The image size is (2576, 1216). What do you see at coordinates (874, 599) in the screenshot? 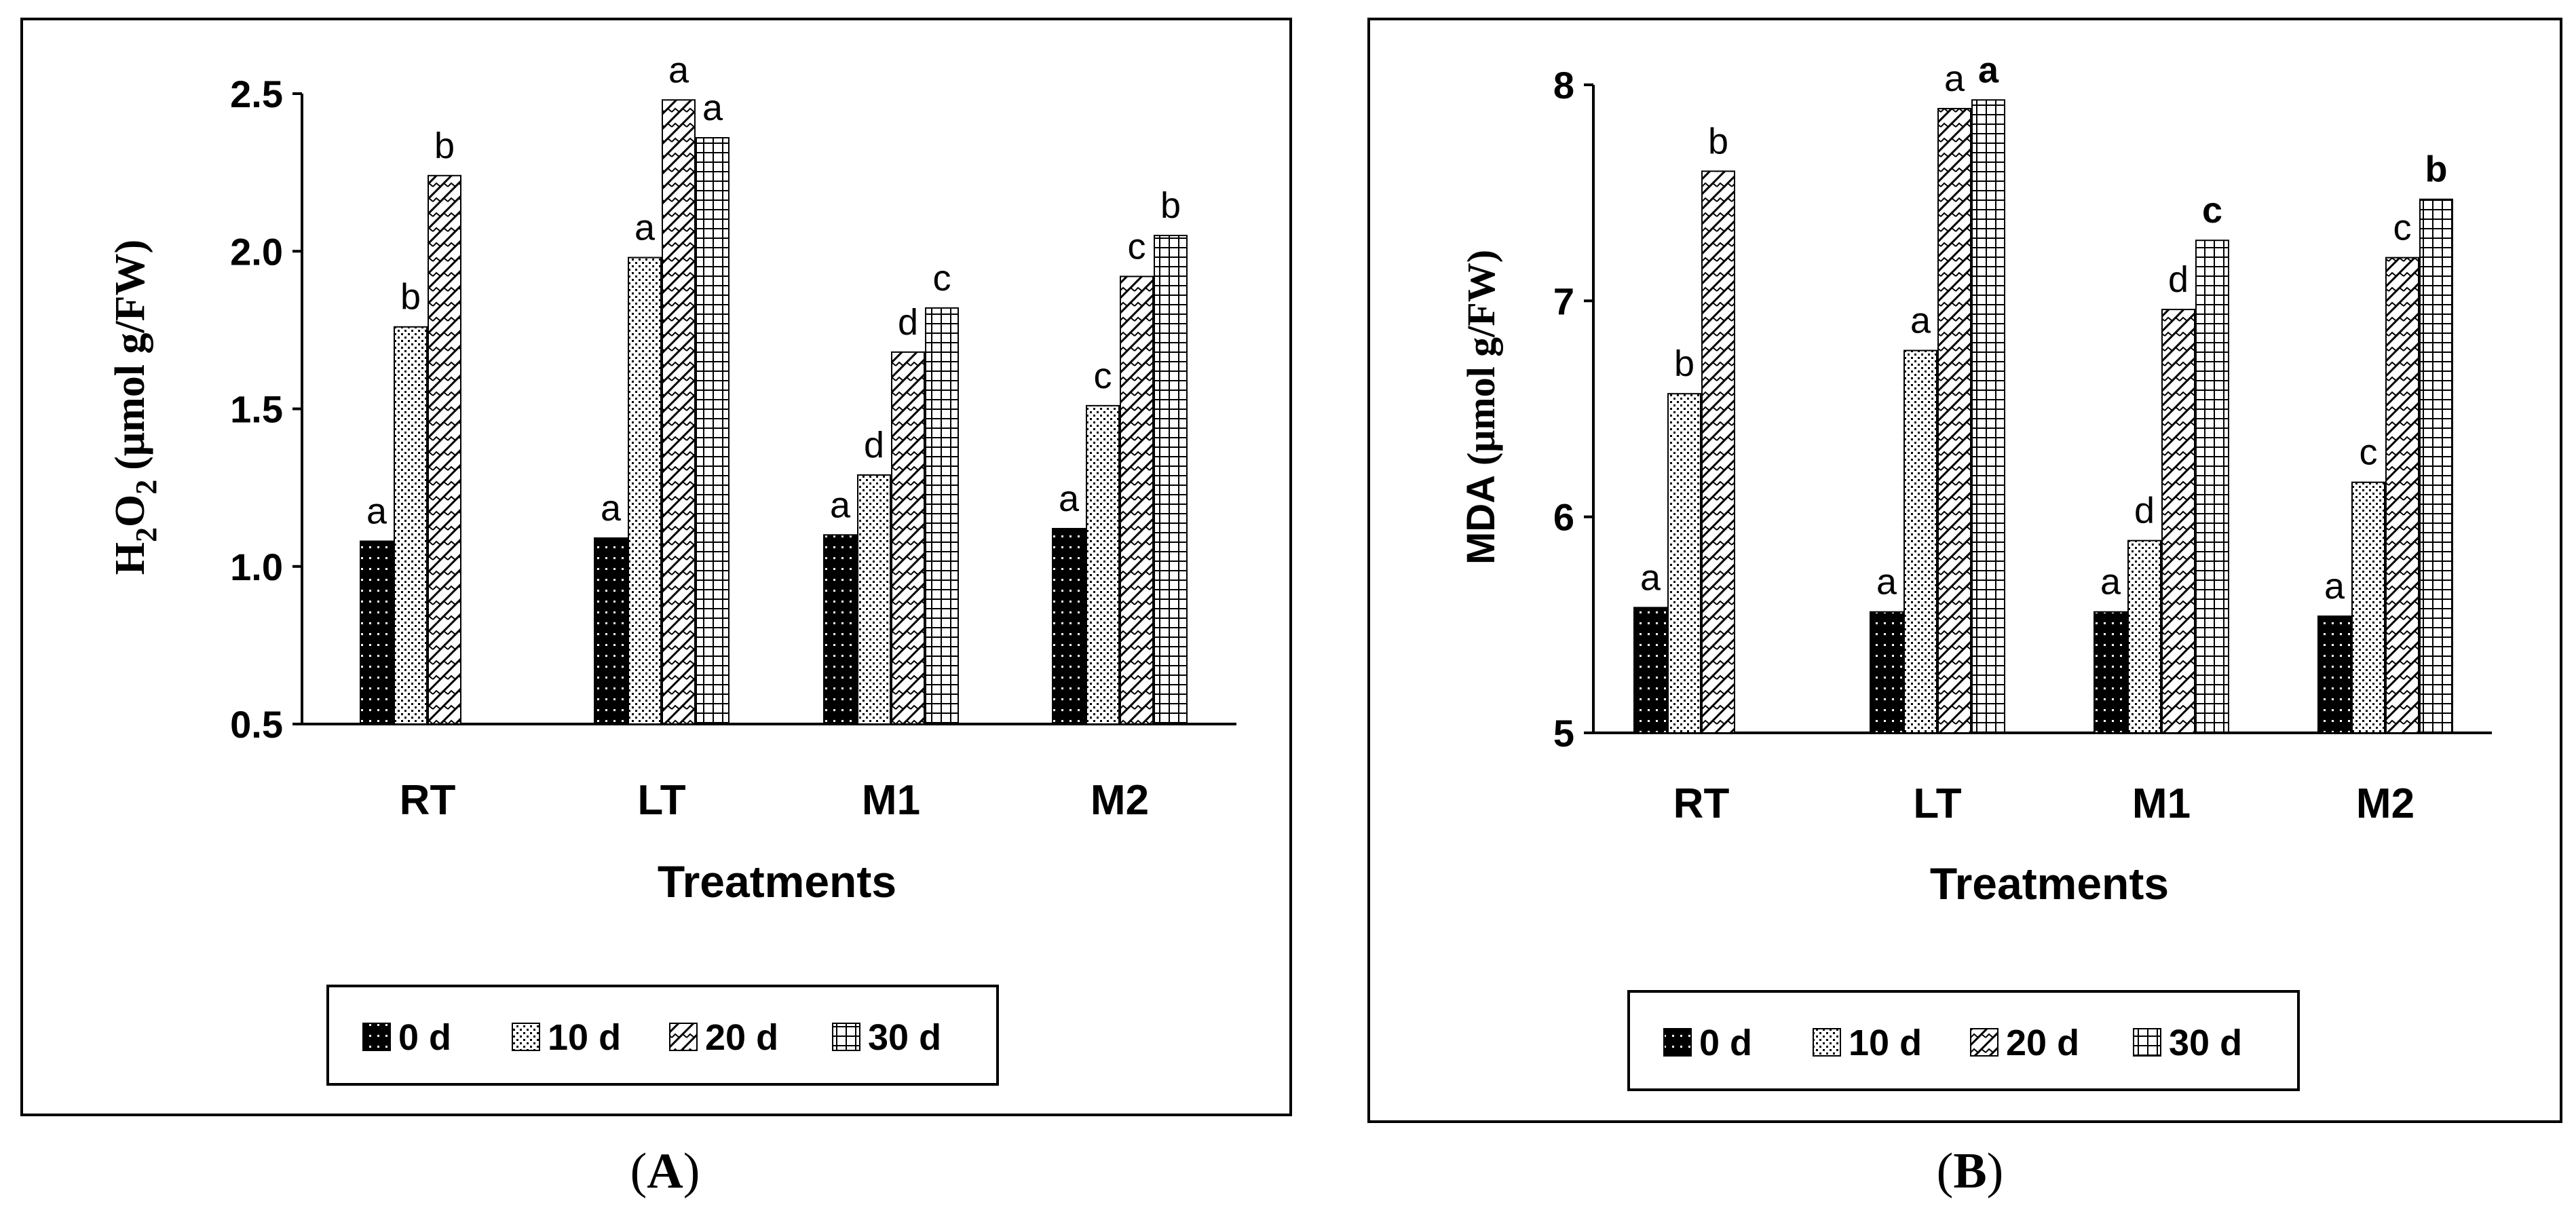
I see `bar-M1-10d` at bounding box center [874, 599].